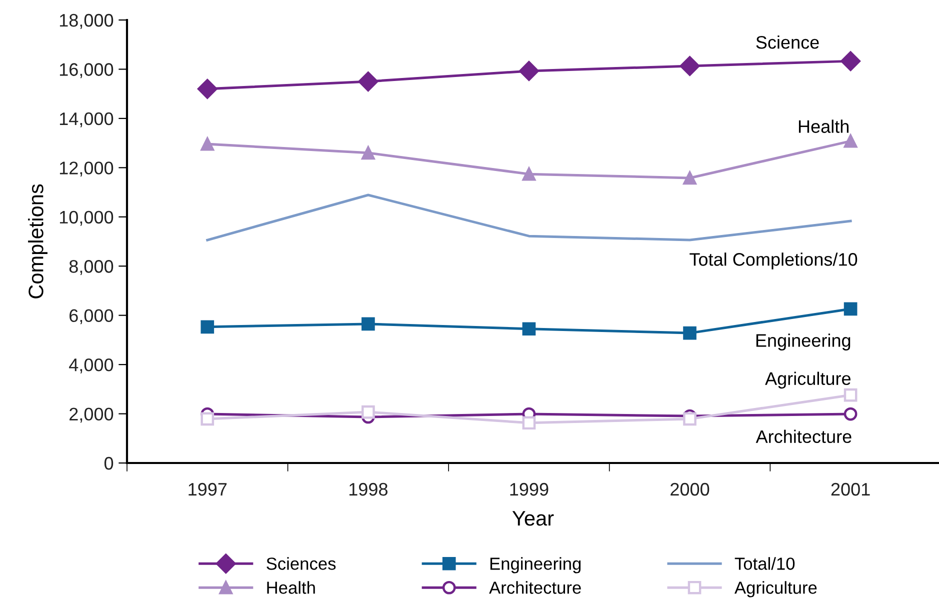 The height and width of the screenshot is (611, 939). I want to click on x-tick-label: 1997, so click(207, 489).